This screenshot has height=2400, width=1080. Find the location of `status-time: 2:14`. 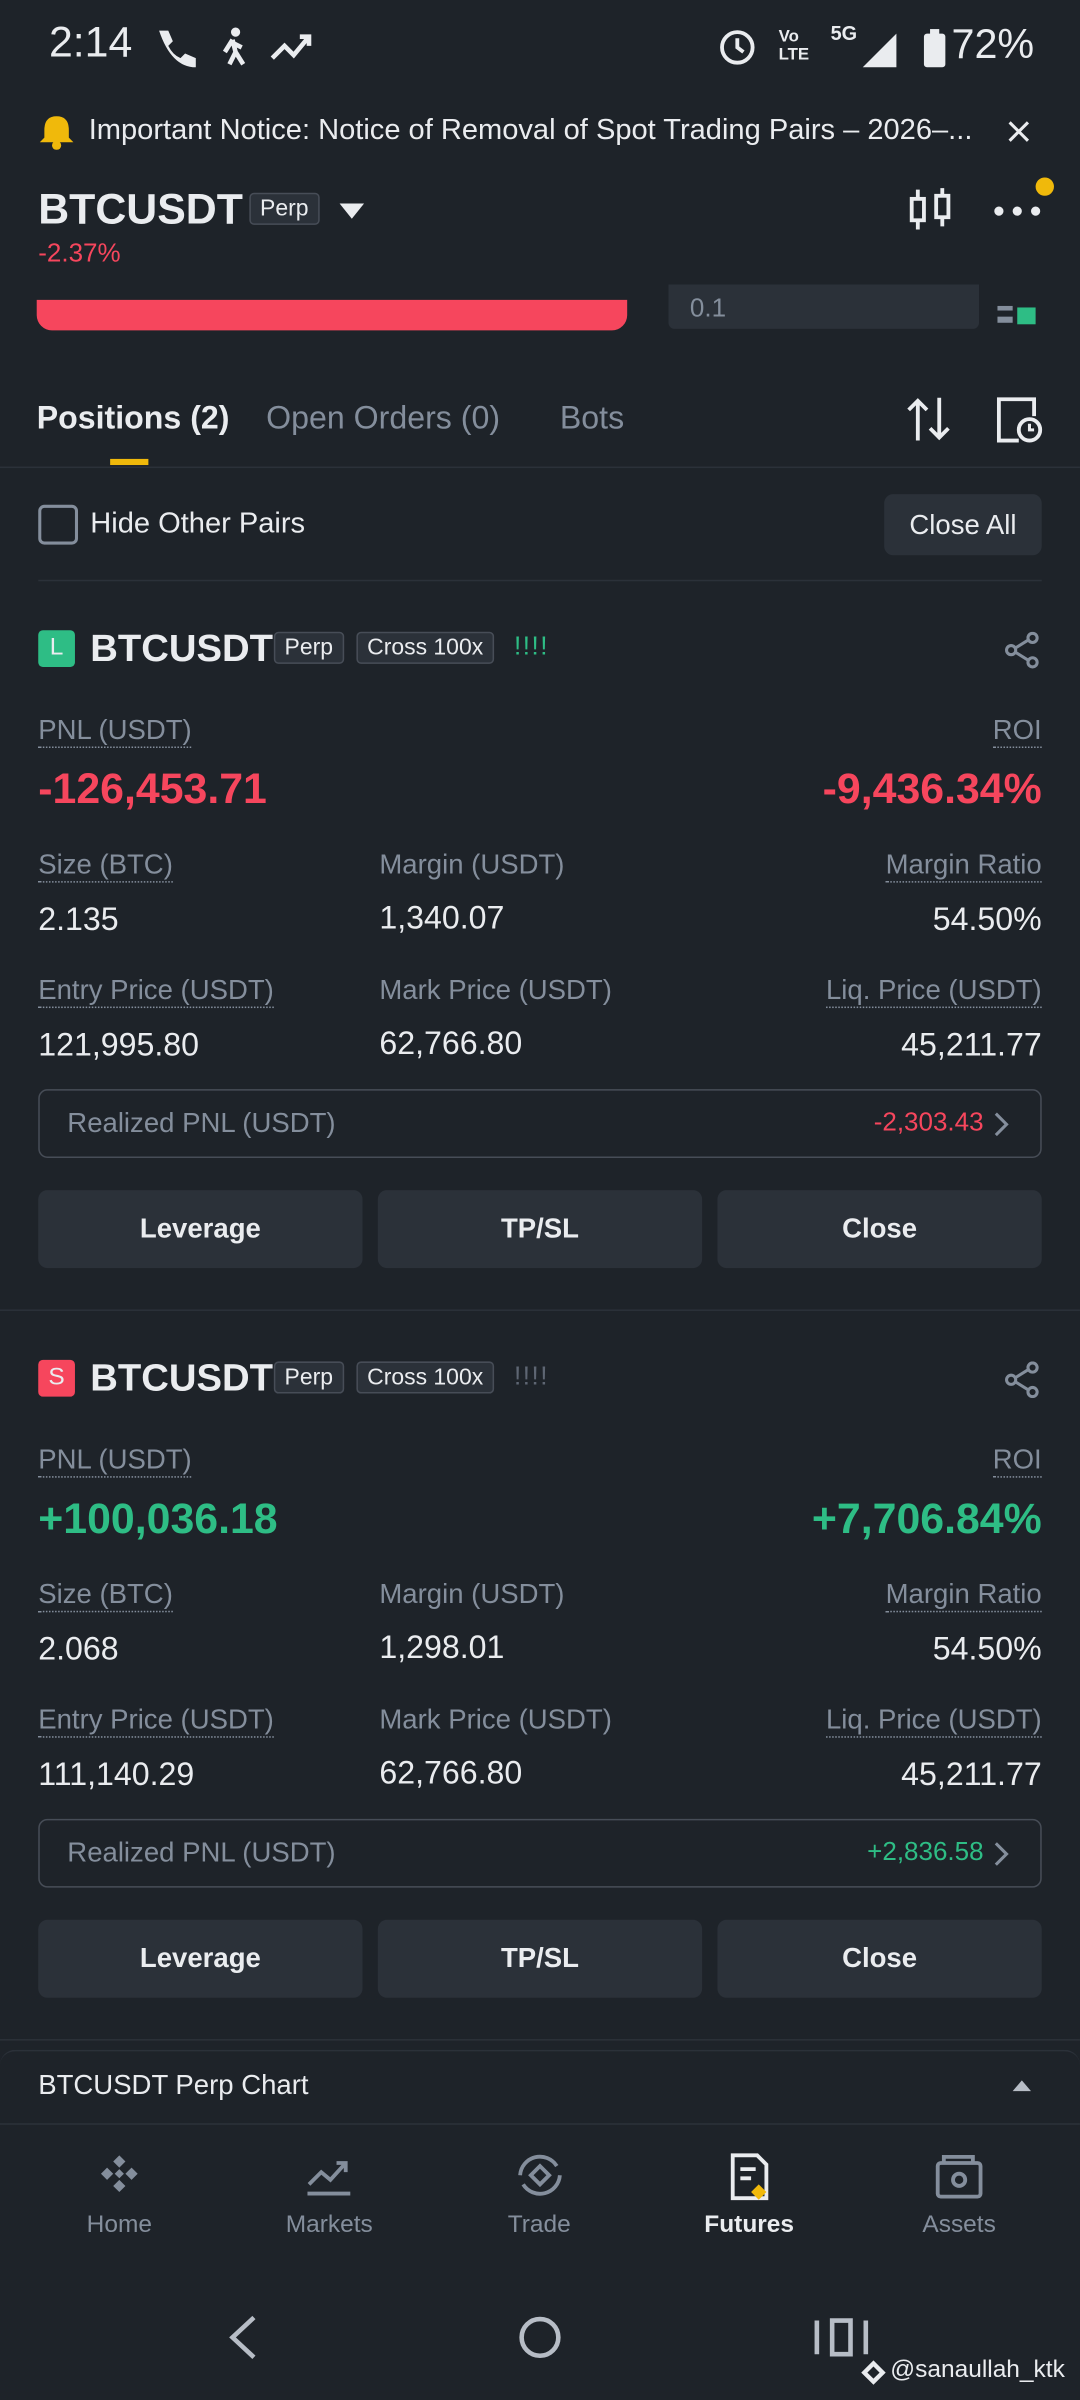

status-time: 2:14 is located at coordinates (90, 42).